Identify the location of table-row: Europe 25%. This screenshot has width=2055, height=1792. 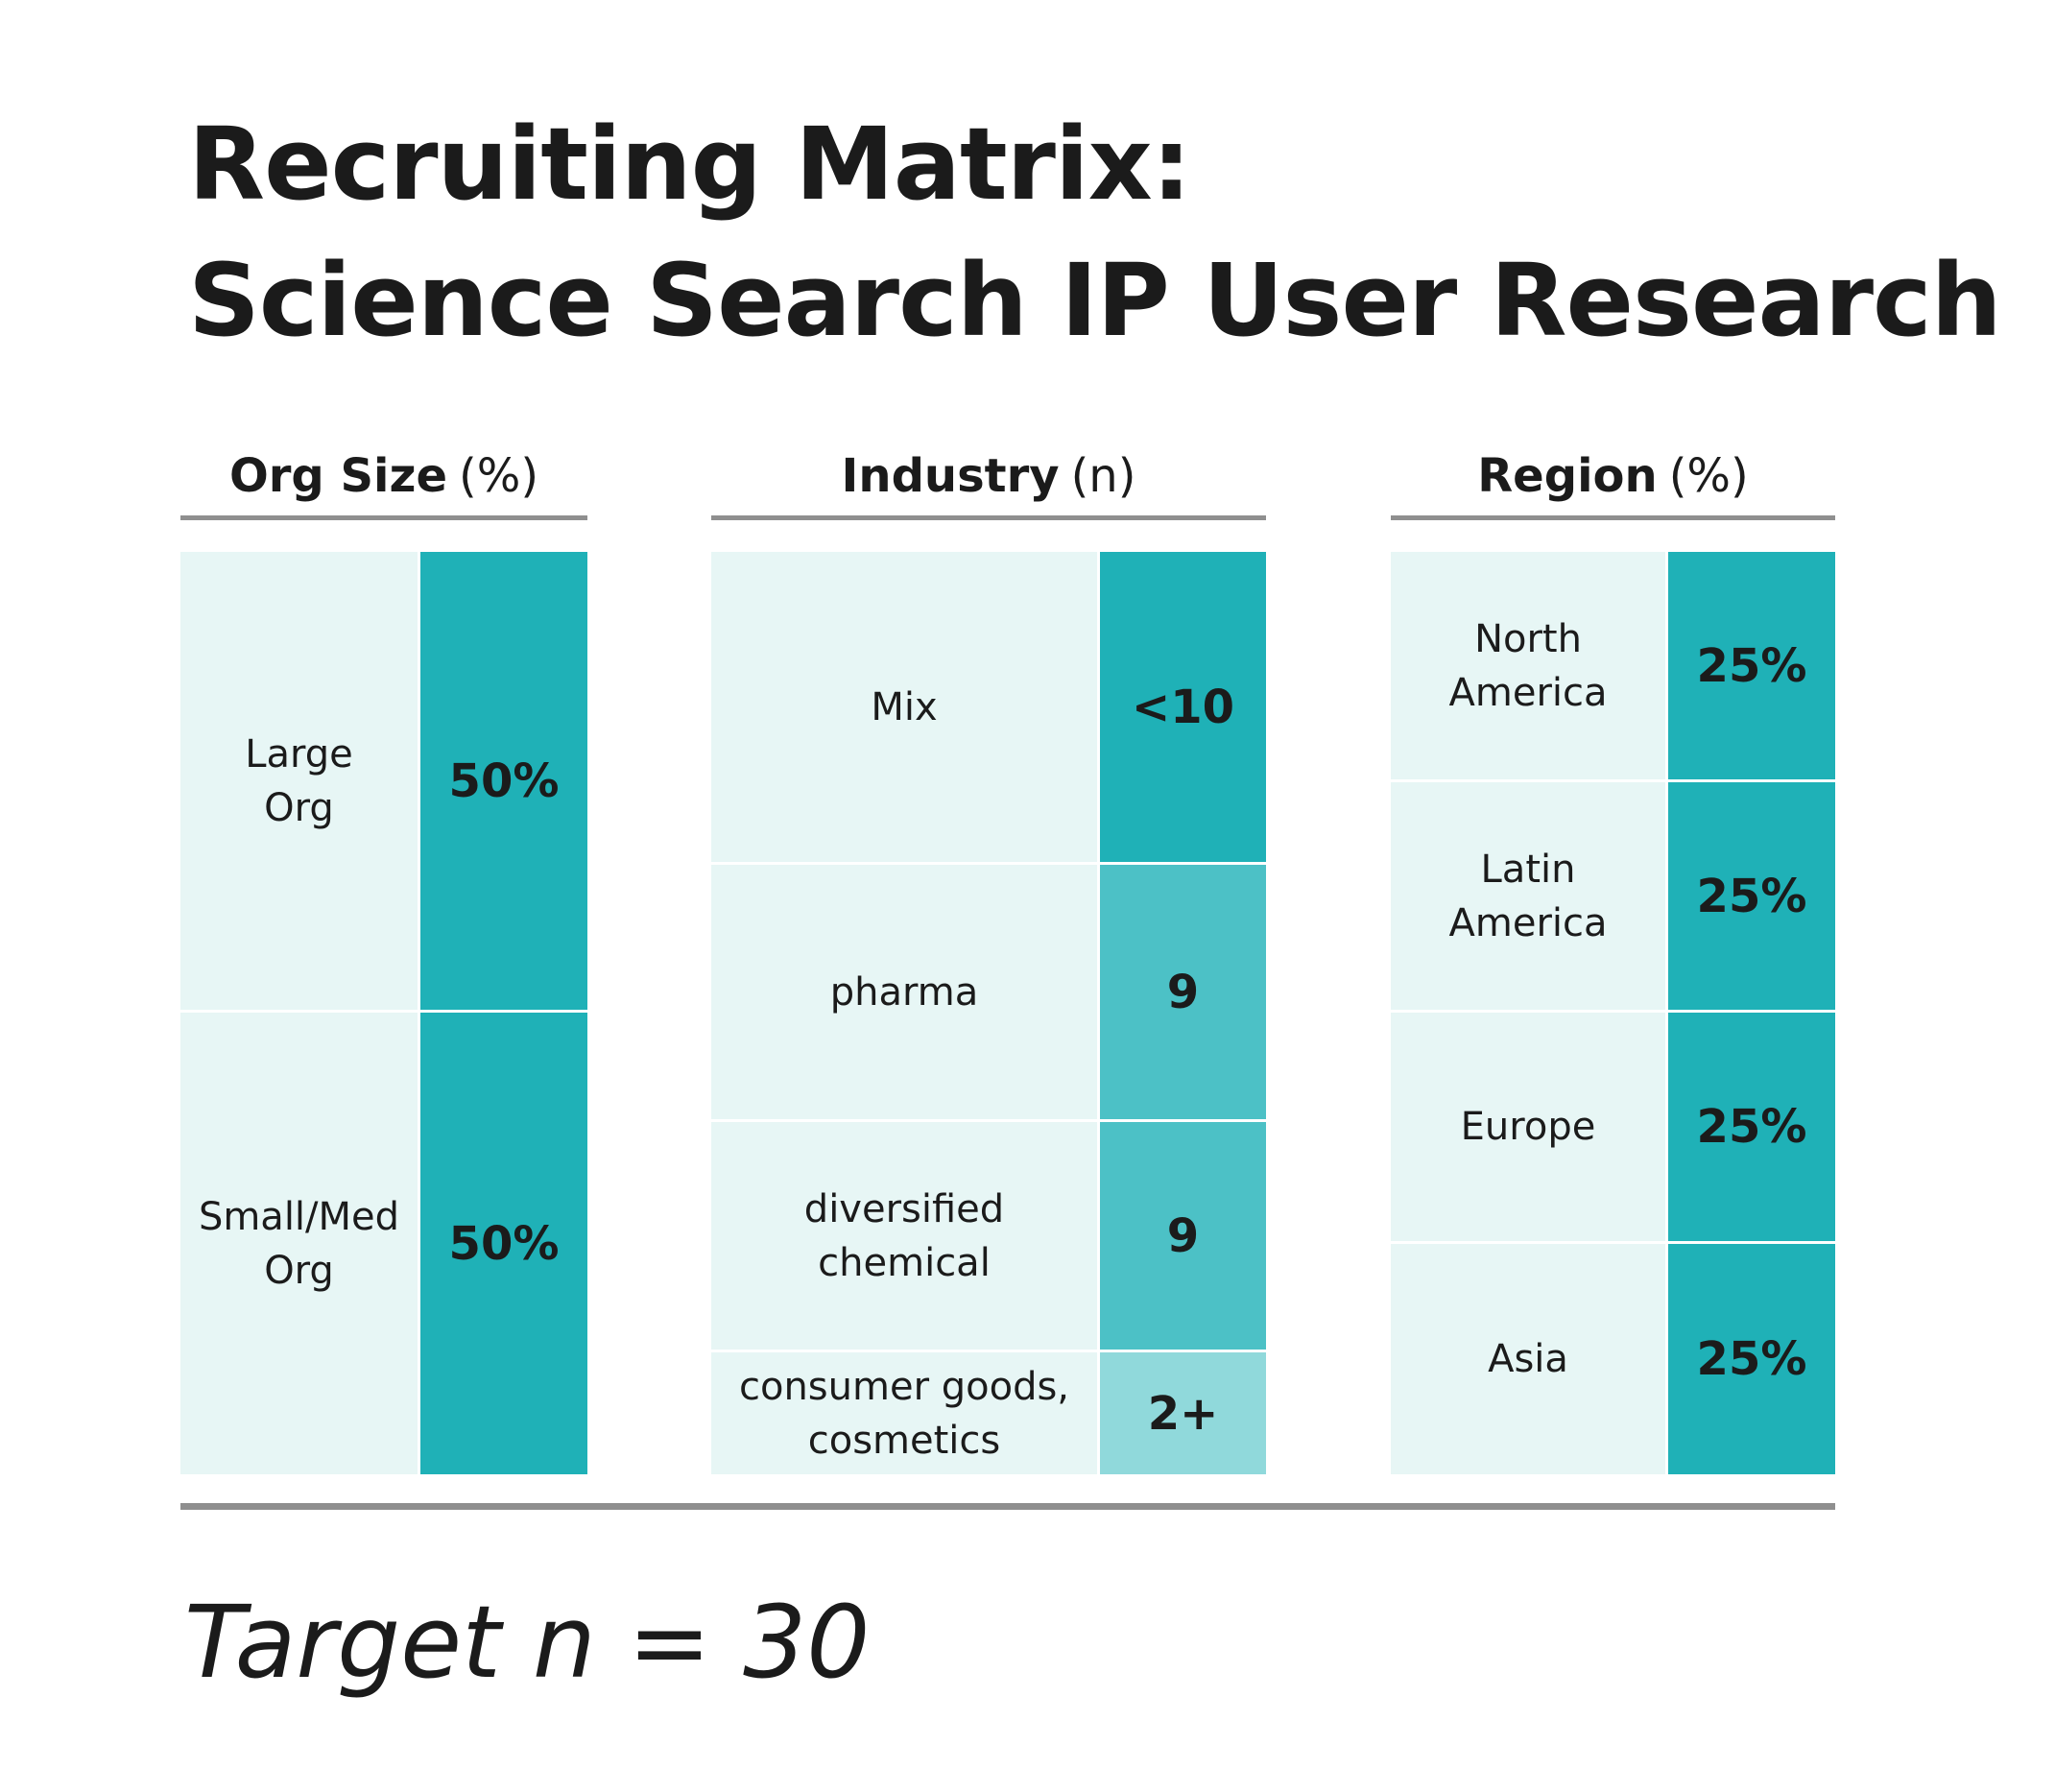
(1613, 1128).